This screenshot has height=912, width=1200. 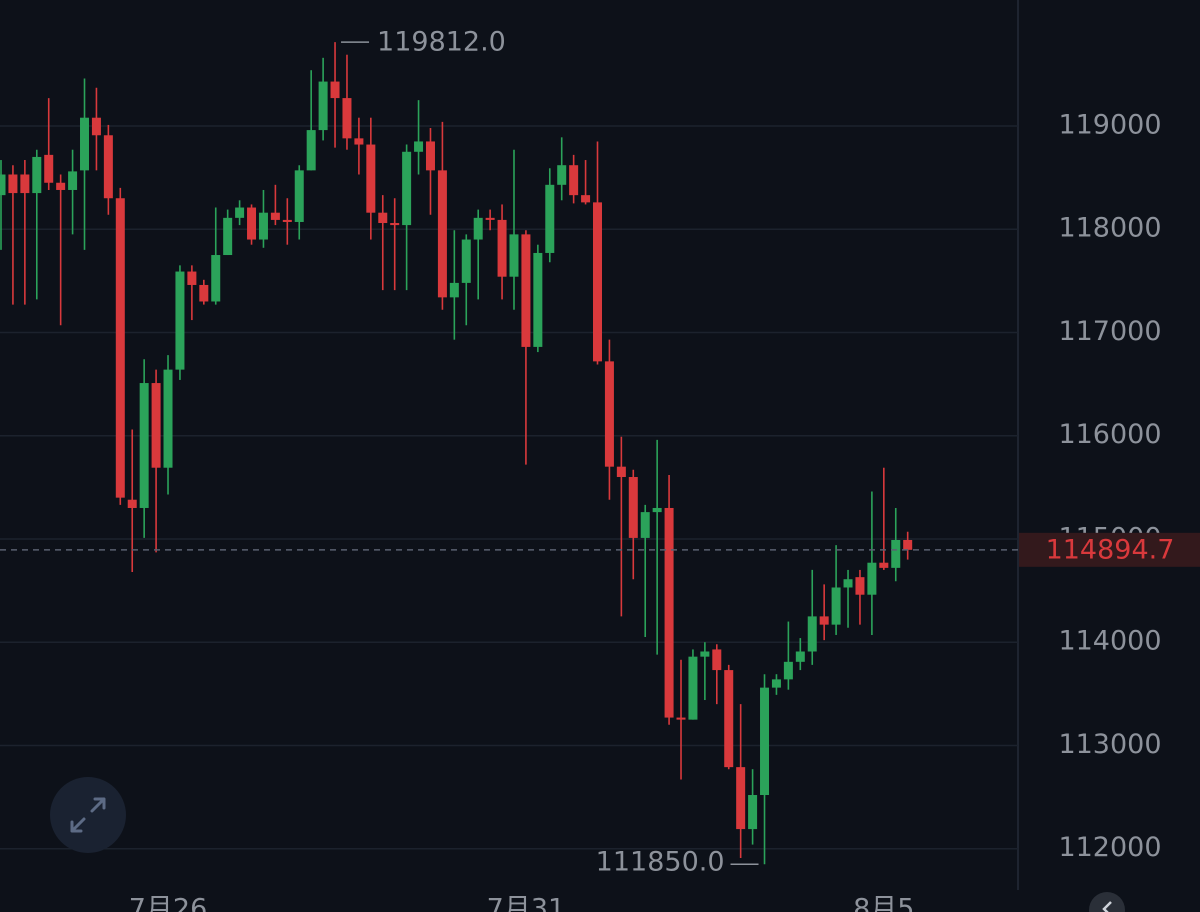 I want to click on expand-button, so click(x=88, y=815).